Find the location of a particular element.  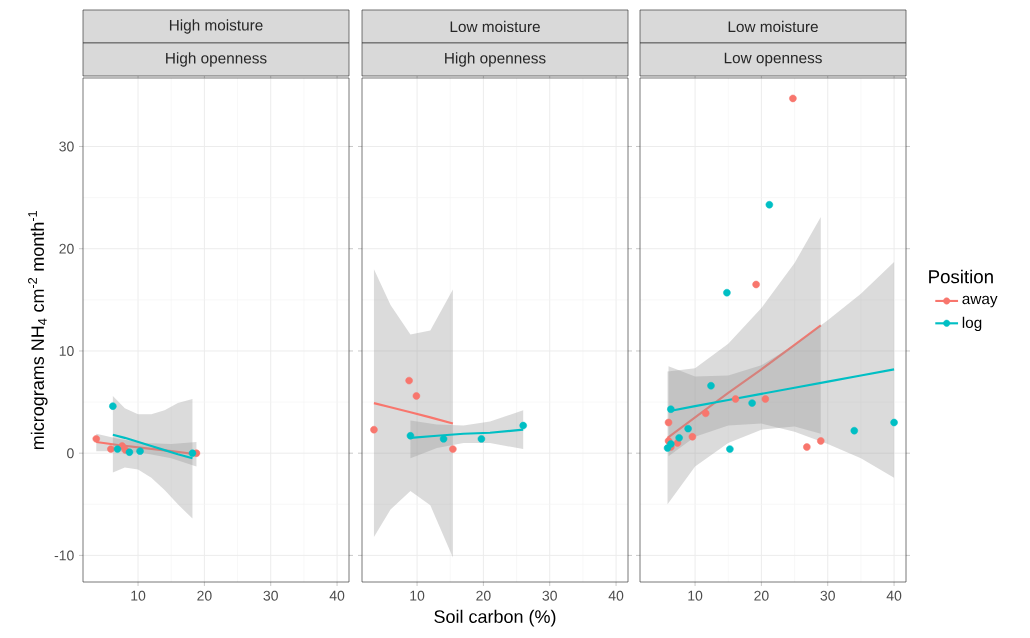

y-tick-label: 20 is located at coordinates (66, 248).